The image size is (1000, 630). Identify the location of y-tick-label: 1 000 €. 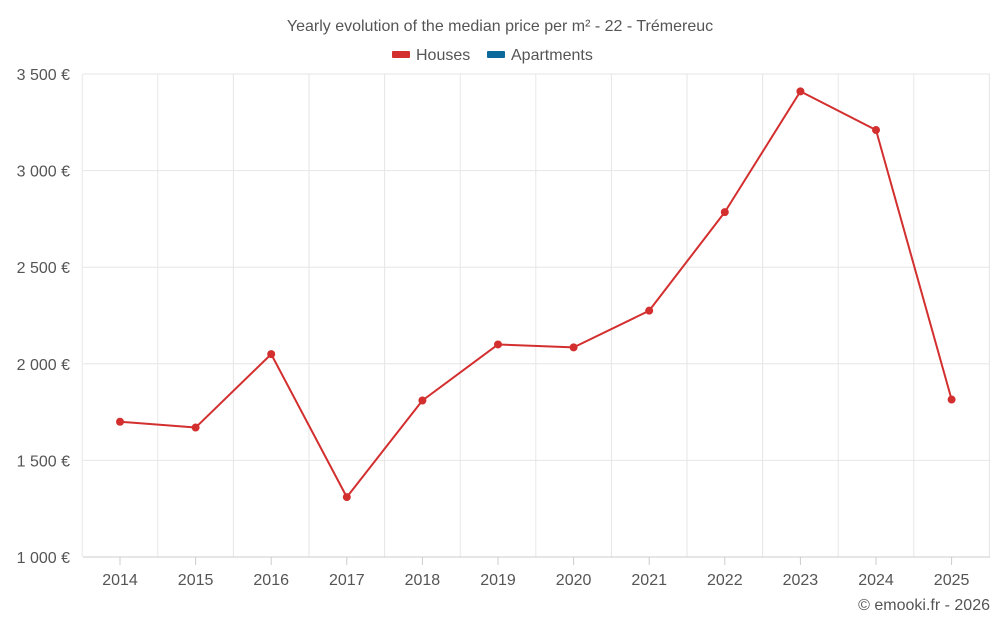
(43, 558).